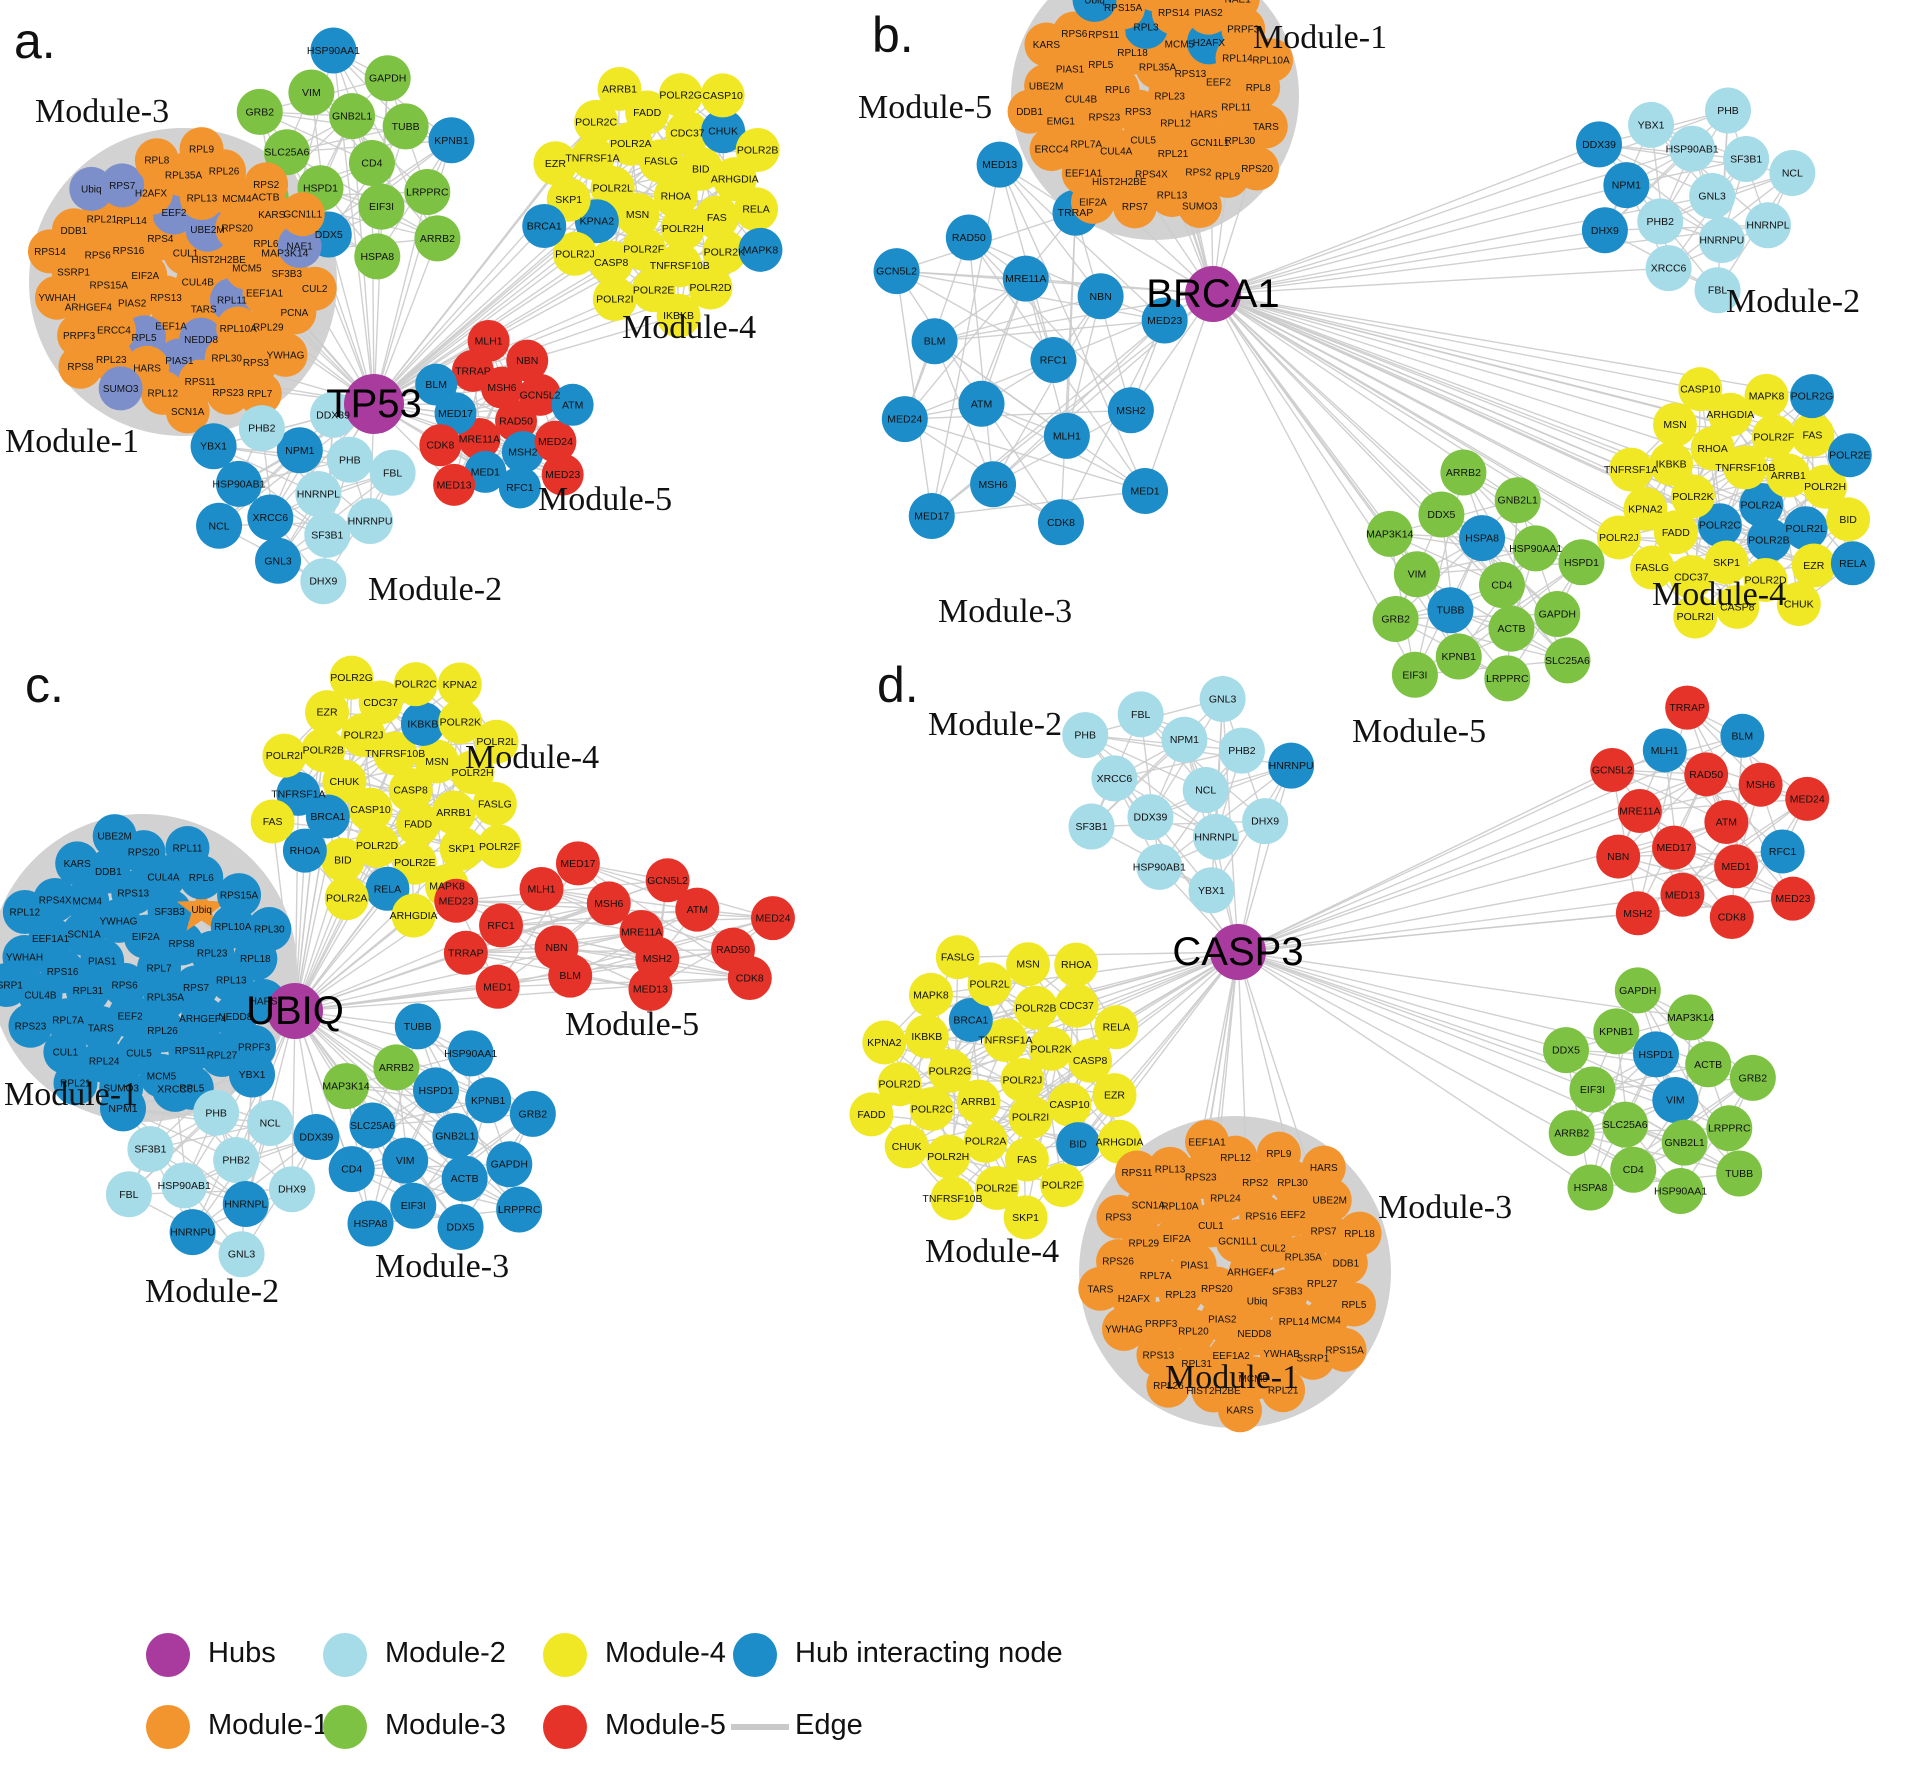 Image resolution: width=1923 pixels, height=1775 pixels. I want to click on node-MED1, so click(497, 986).